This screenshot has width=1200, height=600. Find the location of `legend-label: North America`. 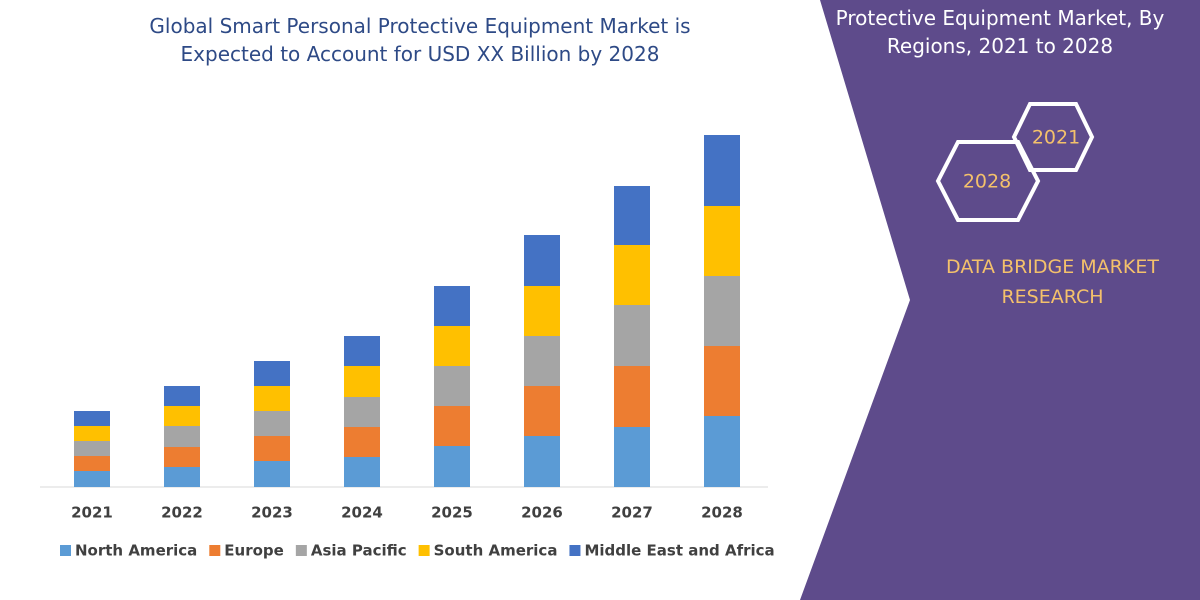

legend-label: North America is located at coordinates (136, 551).